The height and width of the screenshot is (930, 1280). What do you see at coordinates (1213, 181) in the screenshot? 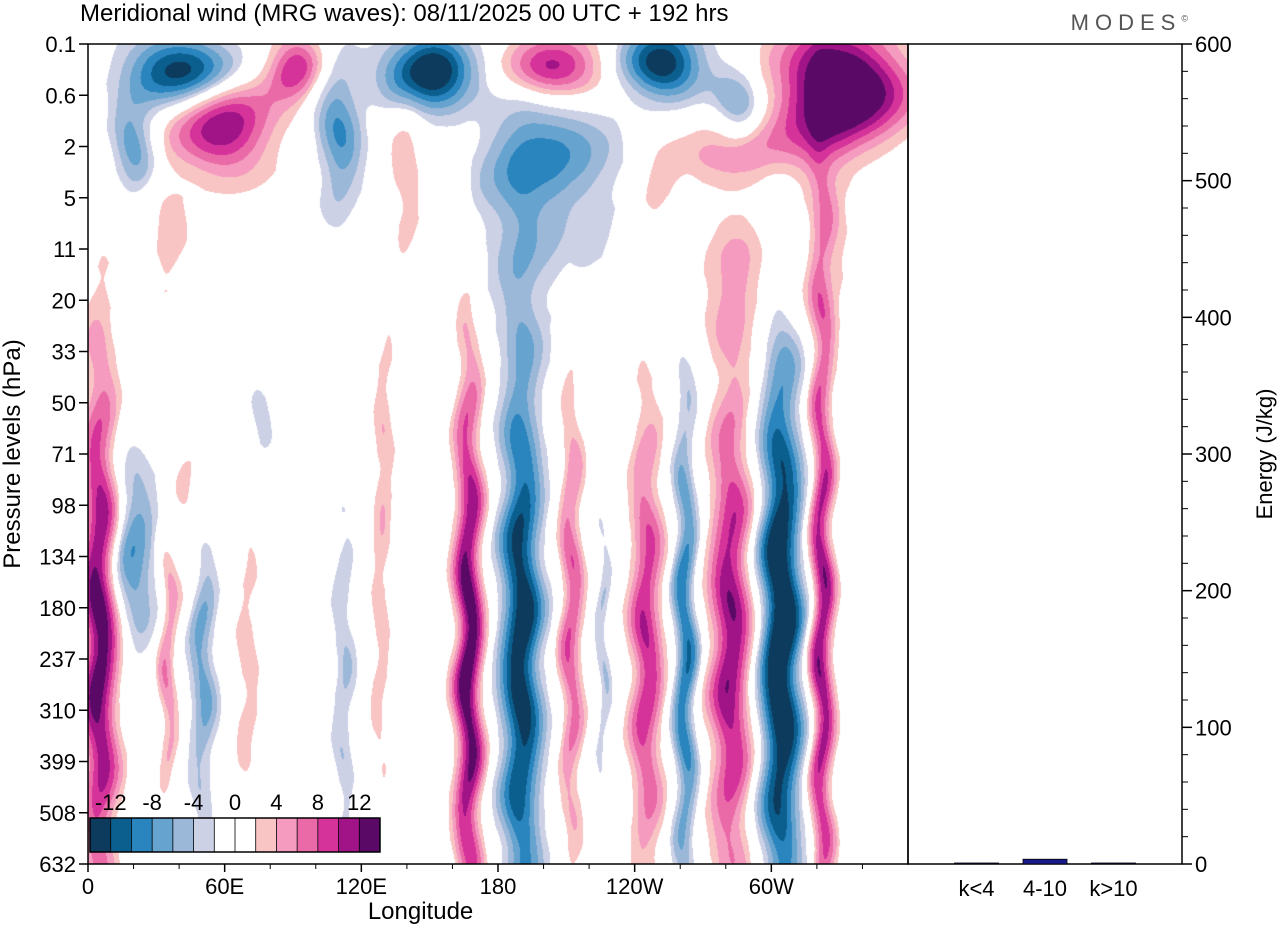
I see `energy-tick-label: 500` at bounding box center [1213, 181].